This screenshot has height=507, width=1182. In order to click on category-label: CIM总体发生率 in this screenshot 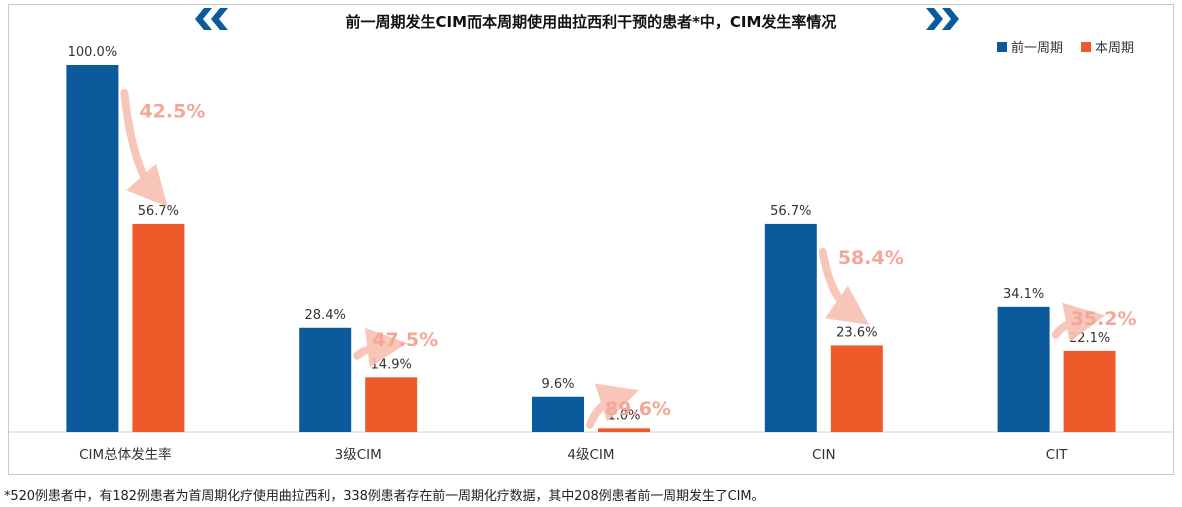, I will do `click(125, 454)`.